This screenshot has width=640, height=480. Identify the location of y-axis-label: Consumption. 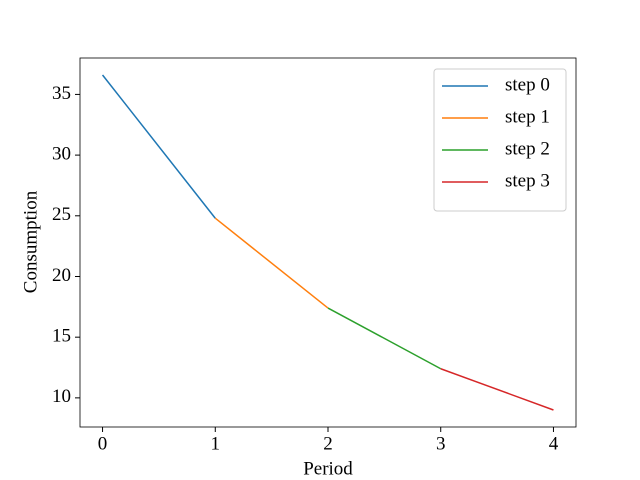
(30, 241).